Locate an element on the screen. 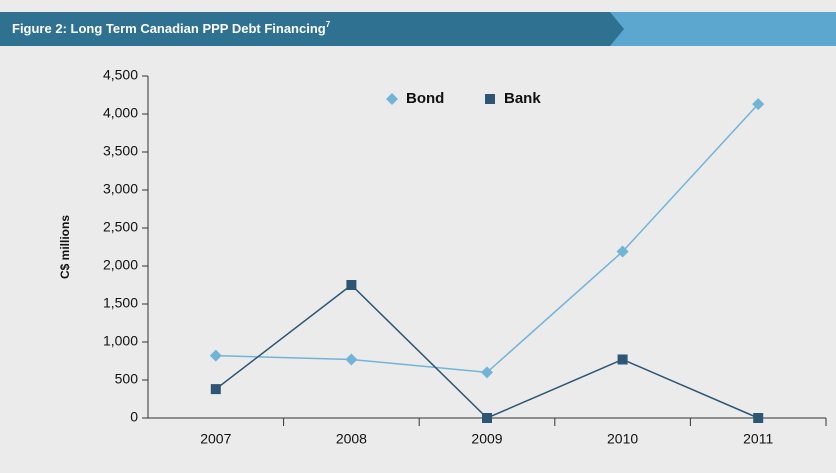  legend-label: Bank is located at coordinates (522, 98).